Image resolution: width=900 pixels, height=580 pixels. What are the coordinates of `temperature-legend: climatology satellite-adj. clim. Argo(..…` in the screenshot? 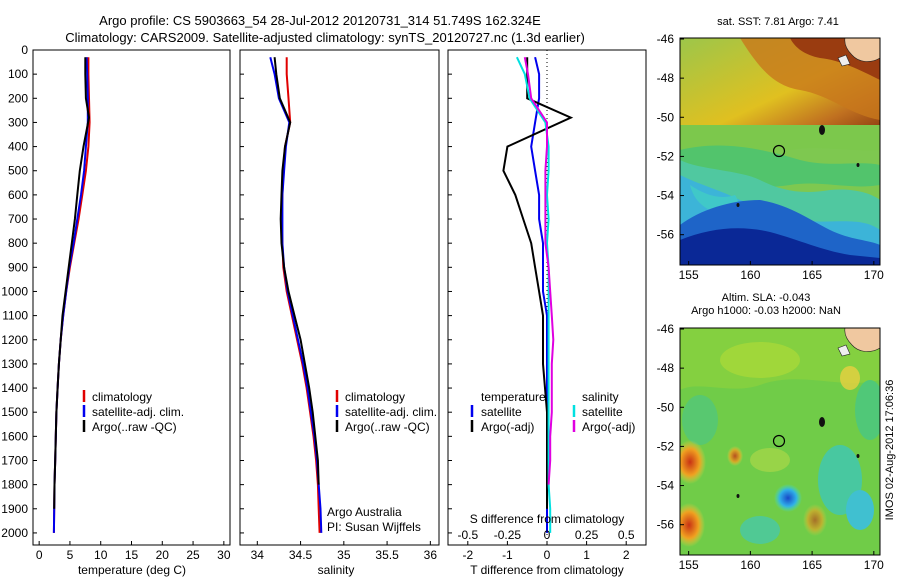 It's located at (133, 412).